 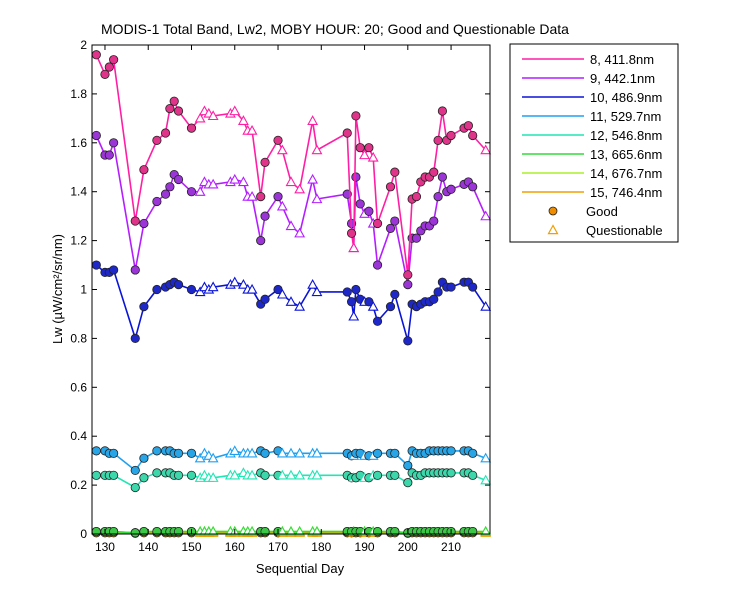 What do you see at coordinates (148, 547) in the screenshot?
I see `x-tick-label: 140` at bounding box center [148, 547].